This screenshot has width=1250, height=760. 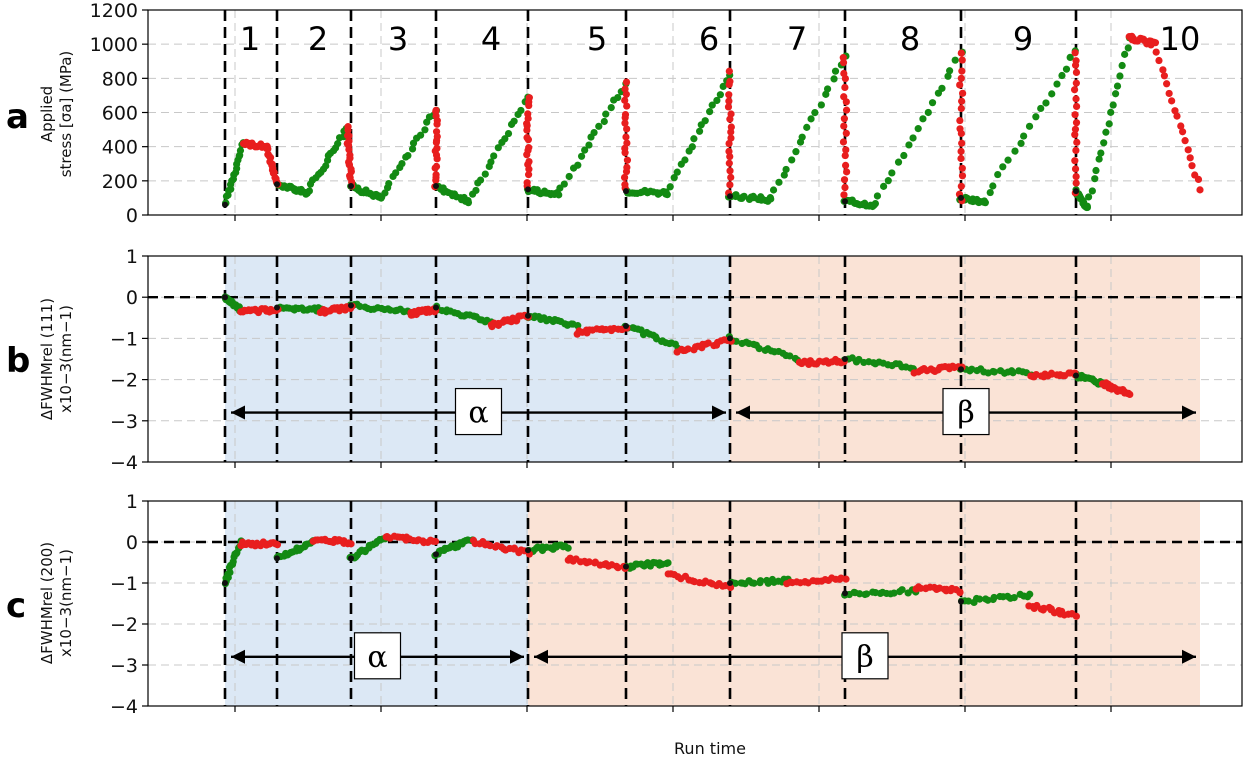 I want to click on y-tick-label: 200, so click(x=120, y=182).